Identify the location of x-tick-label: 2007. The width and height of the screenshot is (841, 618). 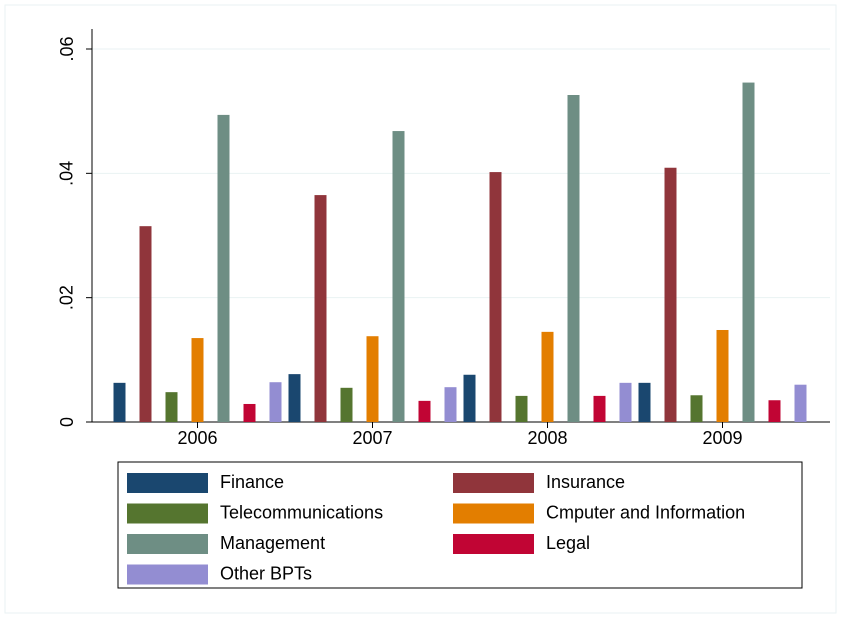
(372, 438).